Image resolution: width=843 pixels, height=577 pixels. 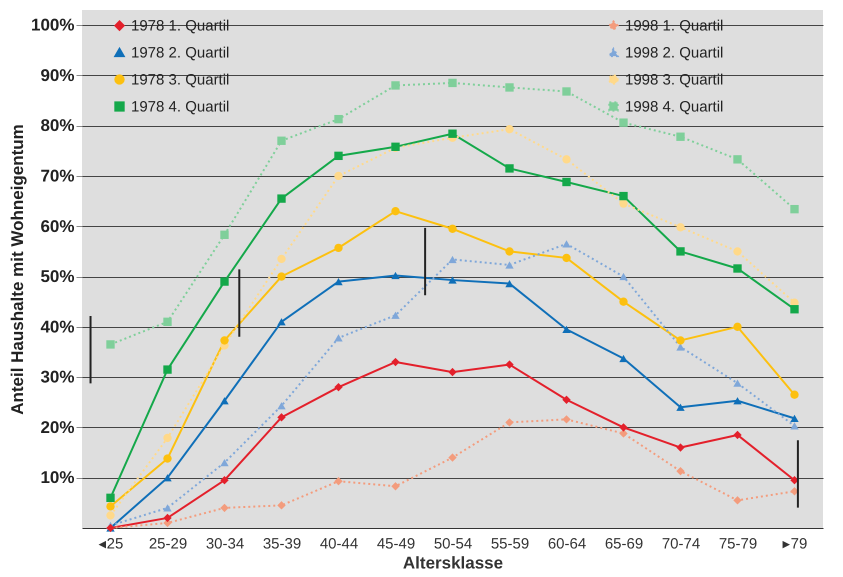 What do you see at coordinates (674, 107) in the screenshot?
I see `legend-label: 1998 4. Quartil` at bounding box center [674, 107].